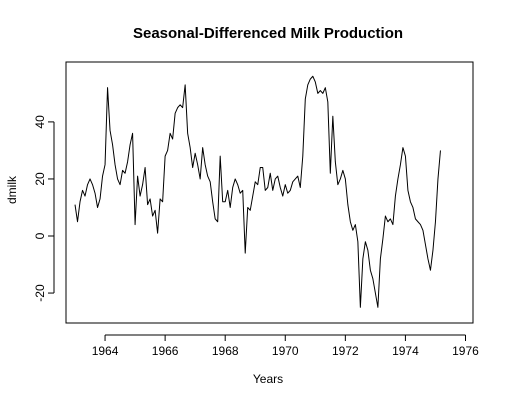 This screenshot has height=402, width=505. Describe the element at coordinates (40, 179) in the screenshot. I see `y-tick-label: 20` at that location.